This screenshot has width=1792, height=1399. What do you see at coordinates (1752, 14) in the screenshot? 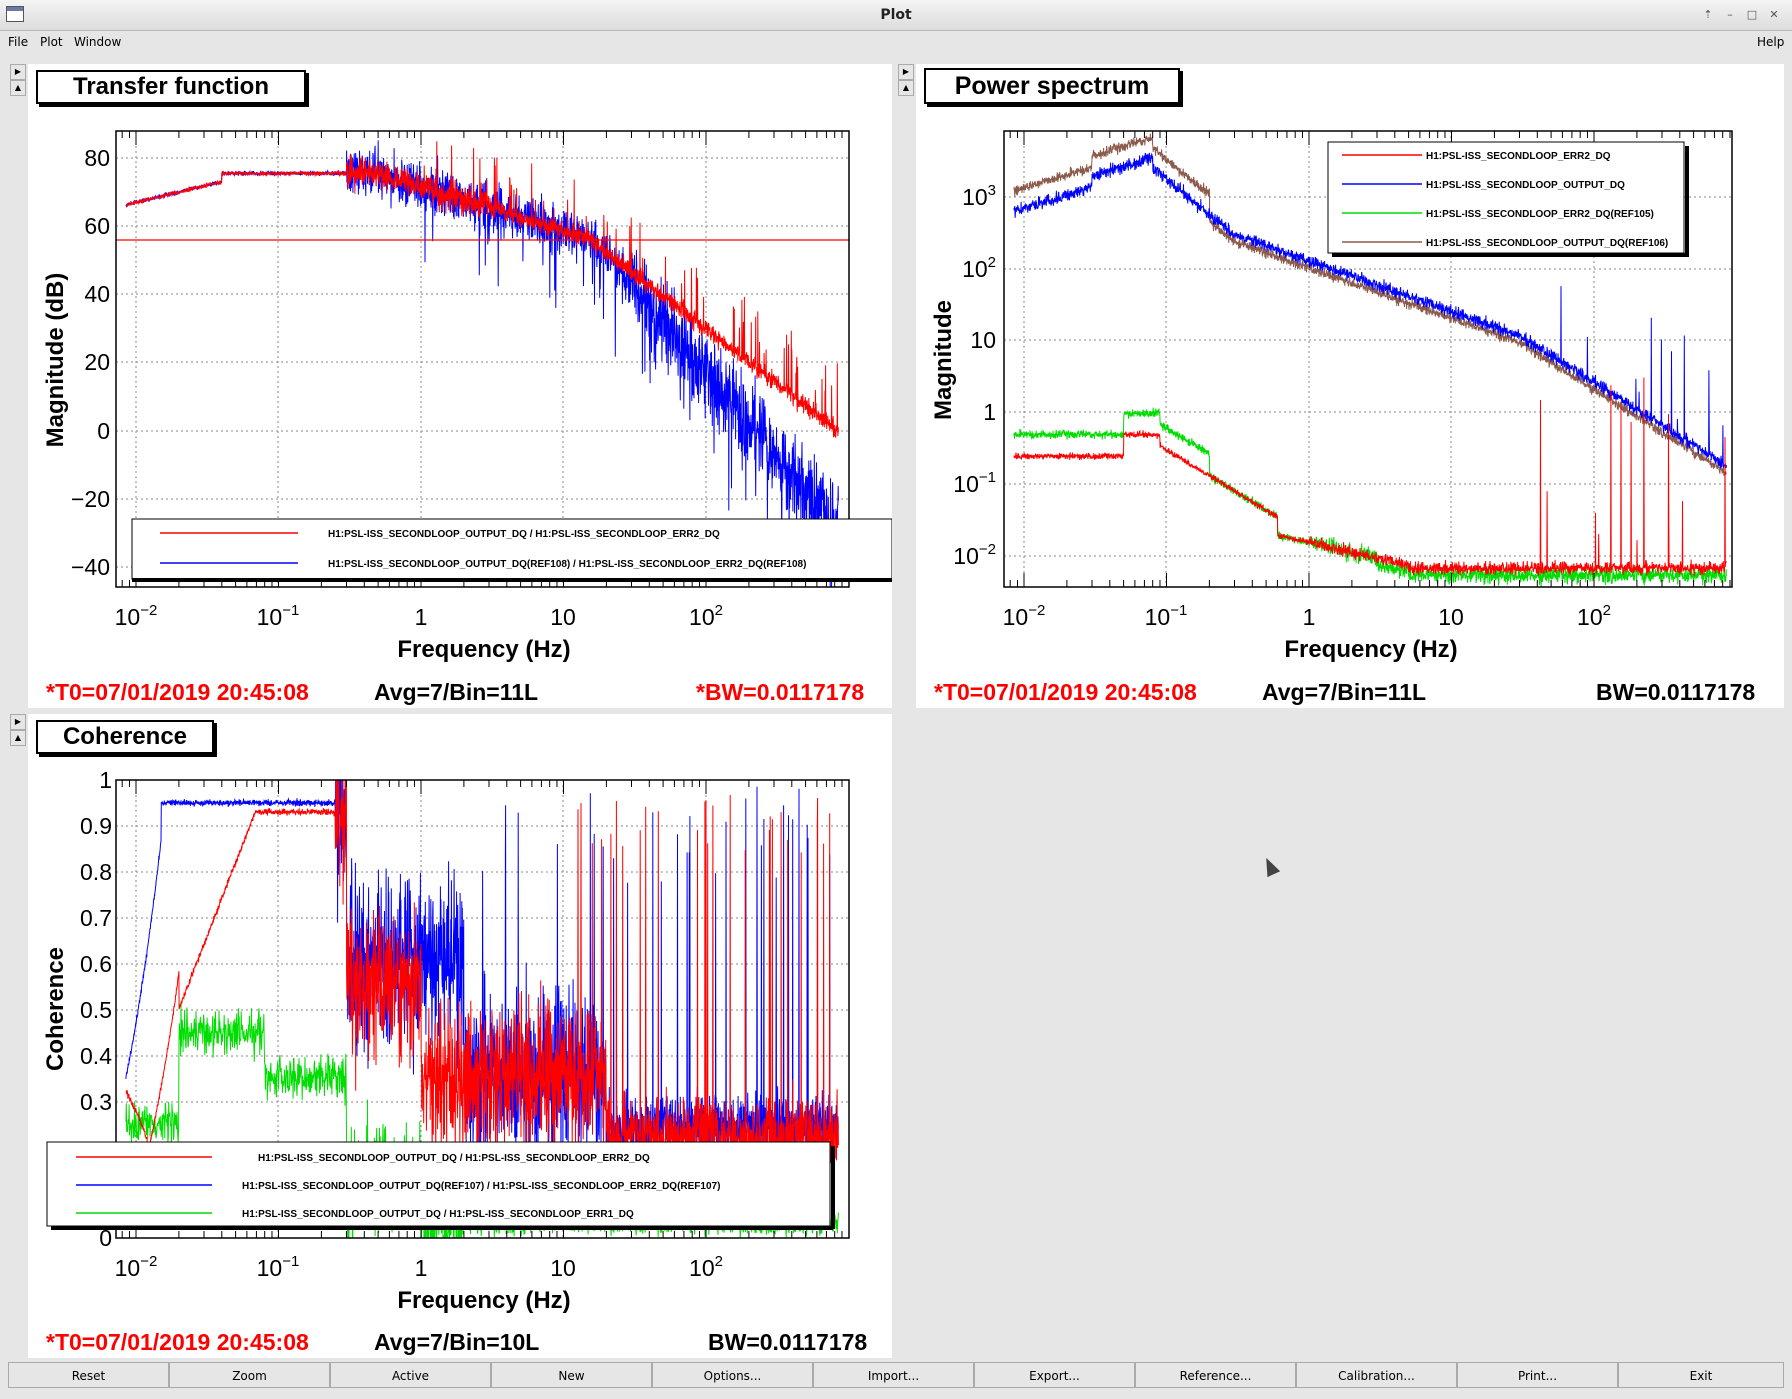
I see `maximize-icon: □` at bounding box center [1752, 14].